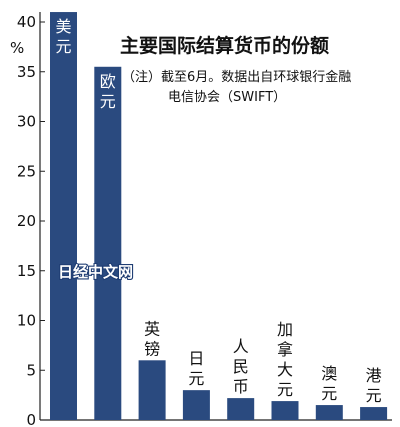 The image size is (400, 427). What do you see at coordinates (63, 36) in the screenshot?
I see `category-label: 美元` at bounding box center [63, 36].